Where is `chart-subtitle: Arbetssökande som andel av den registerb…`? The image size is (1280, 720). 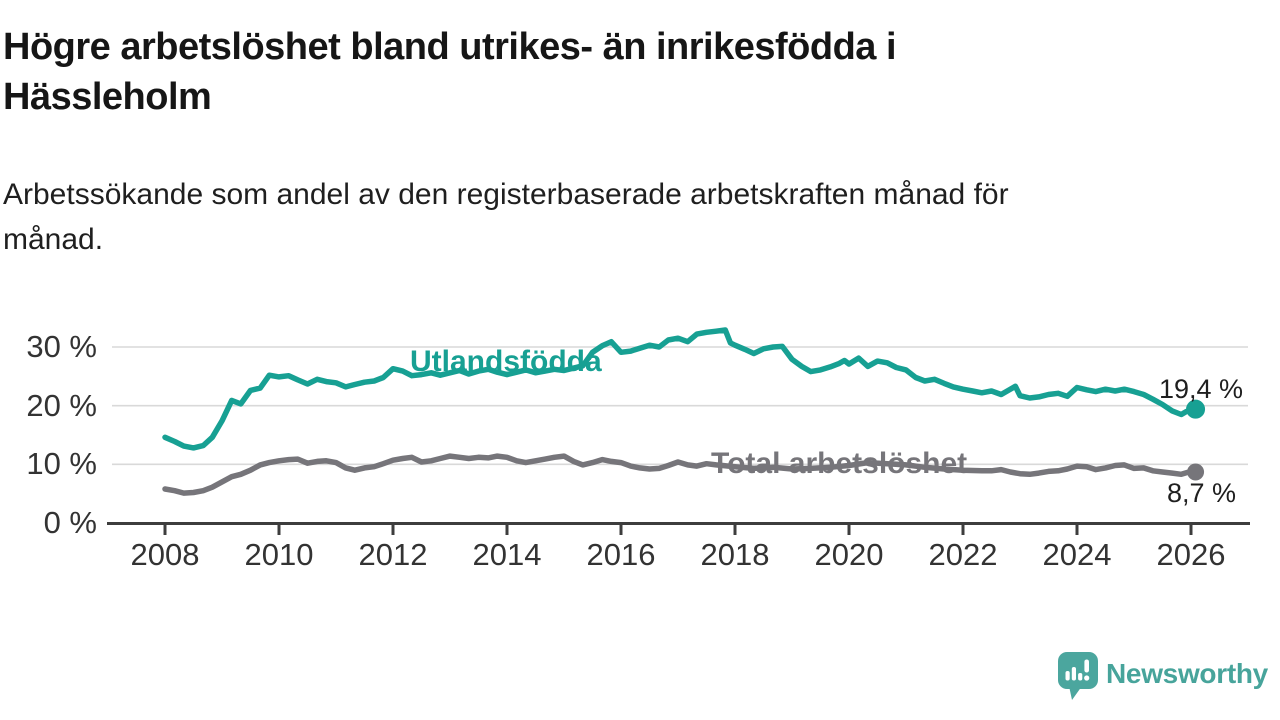 chart-subtitle: Arbetssökande som andel av den registerb… is located at coordinates (506, 217).